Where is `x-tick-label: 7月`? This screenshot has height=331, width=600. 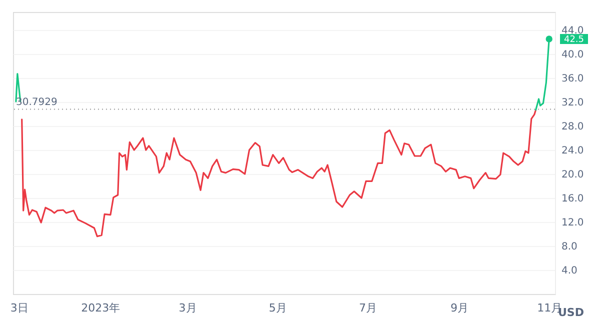
x-tick-label: 7月 is located at coordinates (367, 308).